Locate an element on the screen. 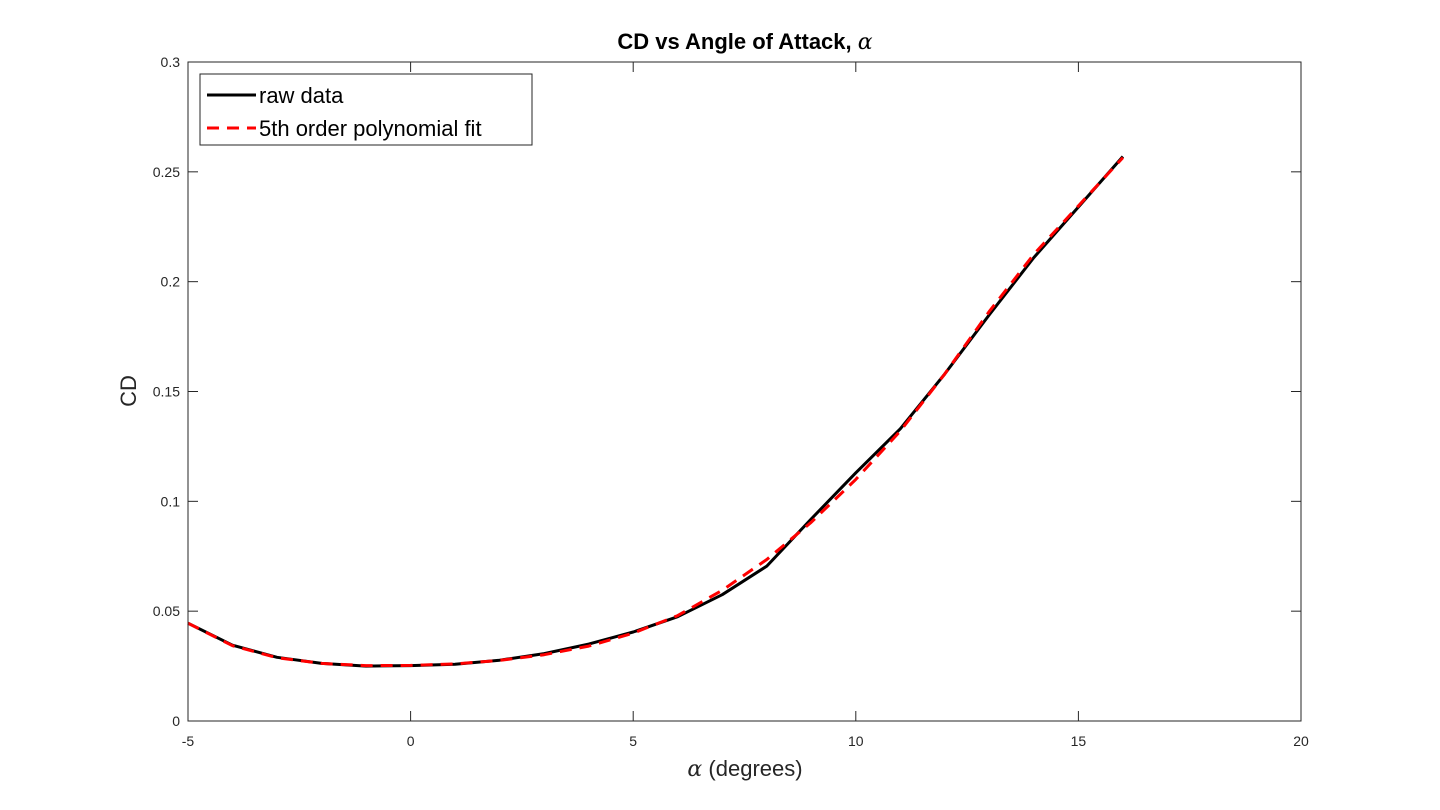  x-axis-label: α (degrees) is located at coordinates (744, 769).